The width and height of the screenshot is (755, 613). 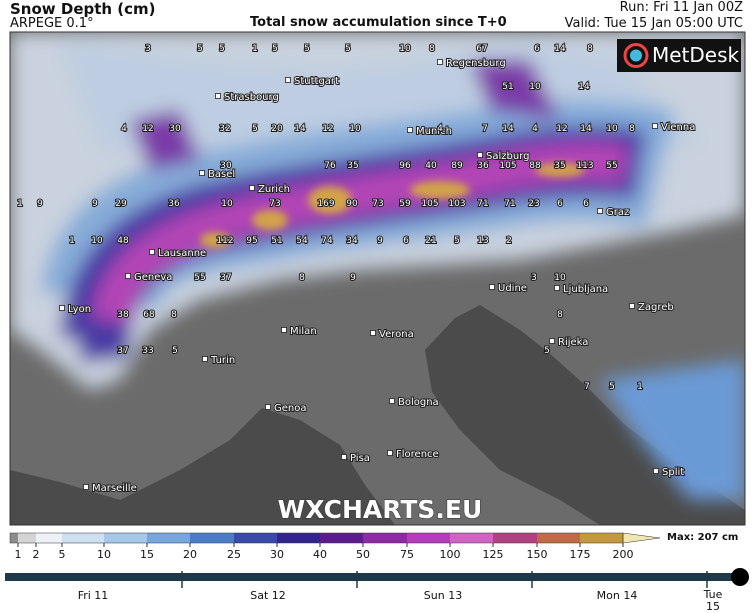 What do you see at coordinates (584, 166) in the screenshot?
I see `snow-value: 113` at bounding box center [584, 166].